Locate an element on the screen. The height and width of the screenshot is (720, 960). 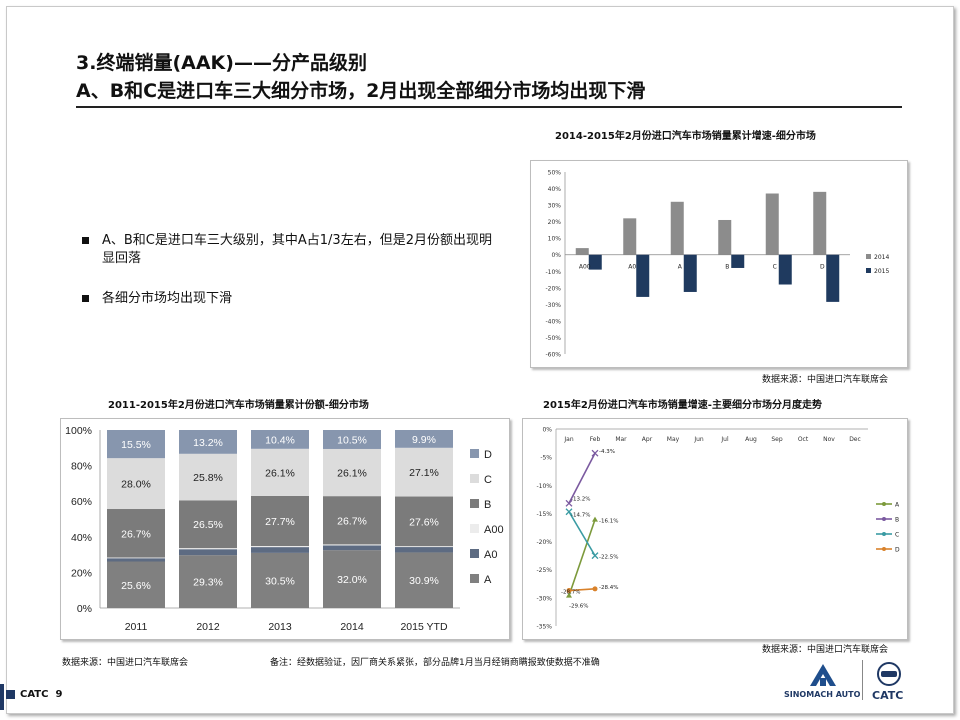
line-month-label: Jul is located at coordinates (724, 439).